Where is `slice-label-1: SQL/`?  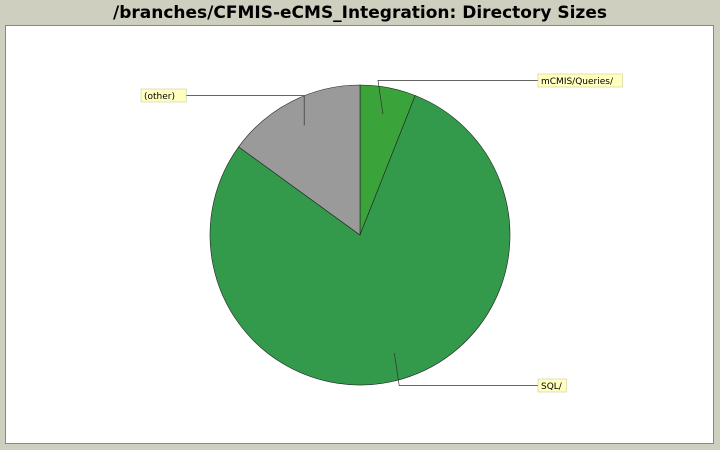
slice-label-1: SQL/ is located at coordinates (552, 387).